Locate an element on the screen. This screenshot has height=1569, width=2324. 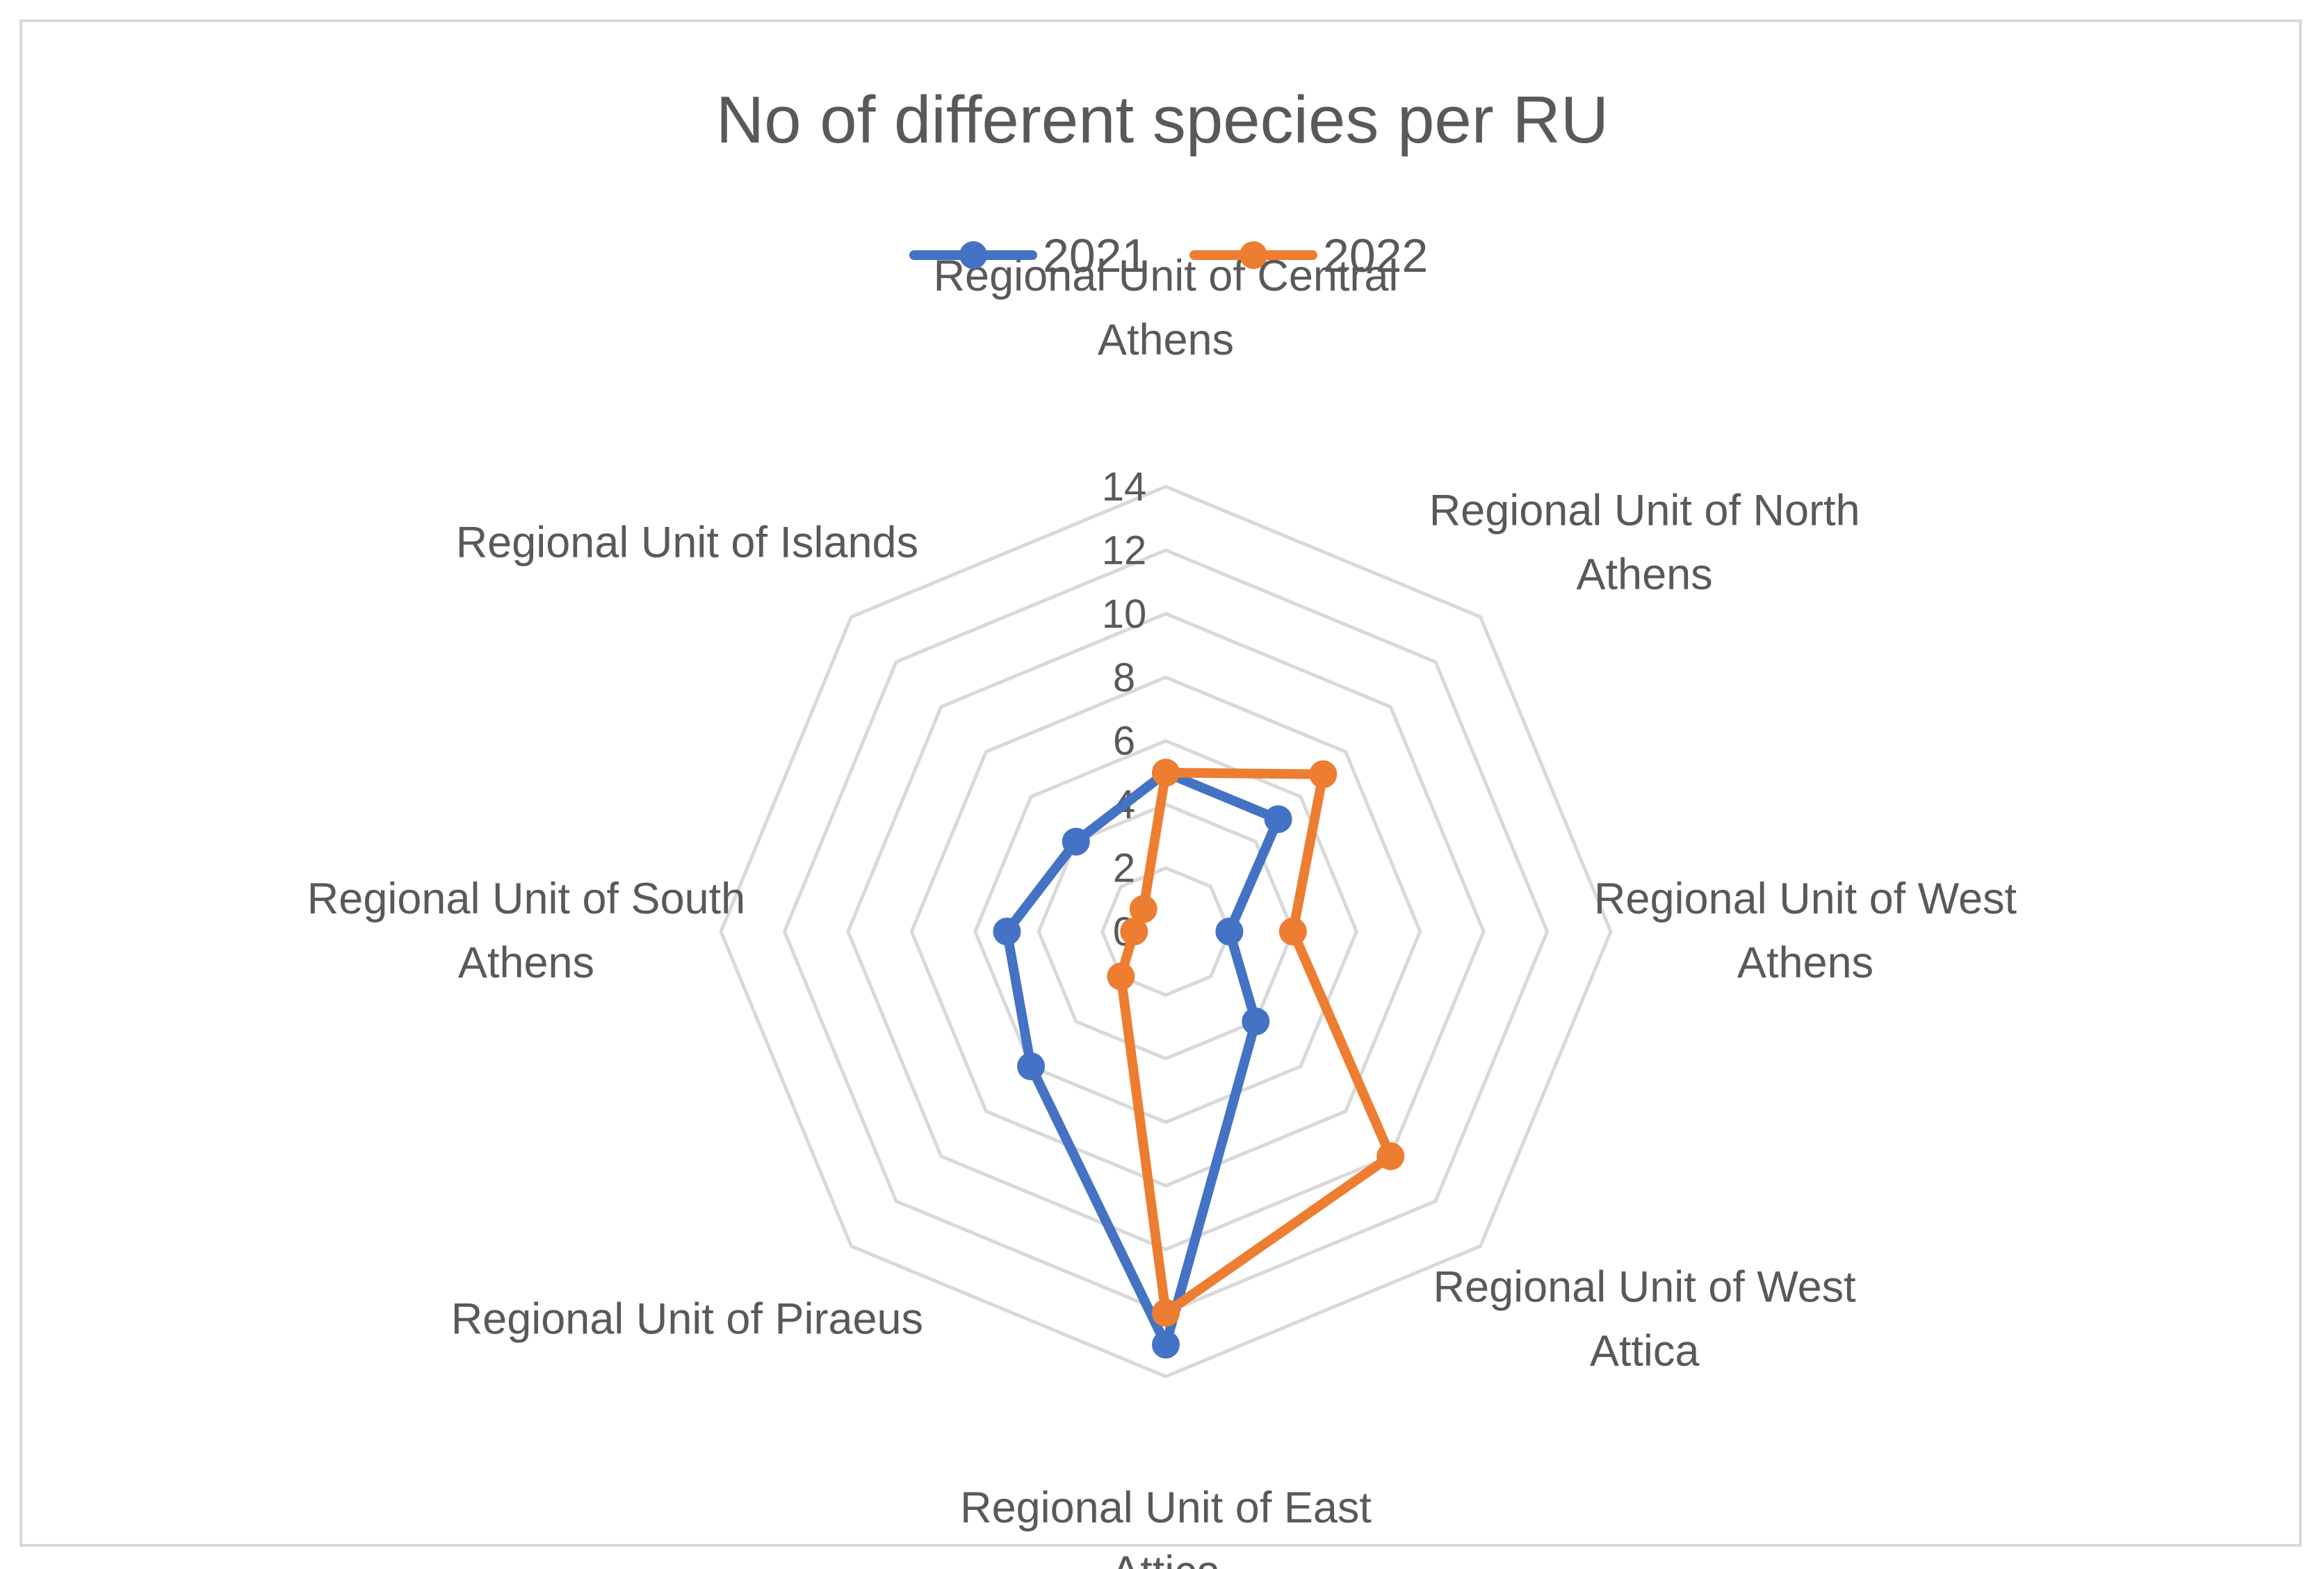
category-label: Regional Unit of East Attica is located at coordinates (1166, 1526).